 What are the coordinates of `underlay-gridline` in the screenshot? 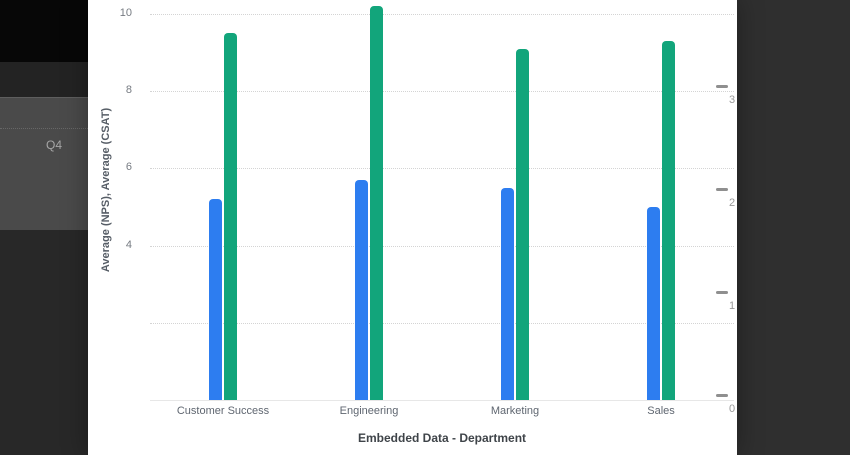 It's located at (44, 128).